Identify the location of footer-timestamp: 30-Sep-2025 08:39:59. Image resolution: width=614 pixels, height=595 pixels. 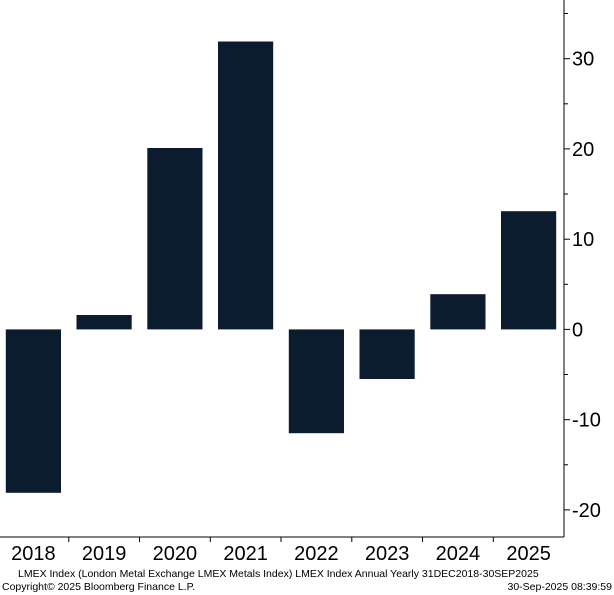
(559, 587).